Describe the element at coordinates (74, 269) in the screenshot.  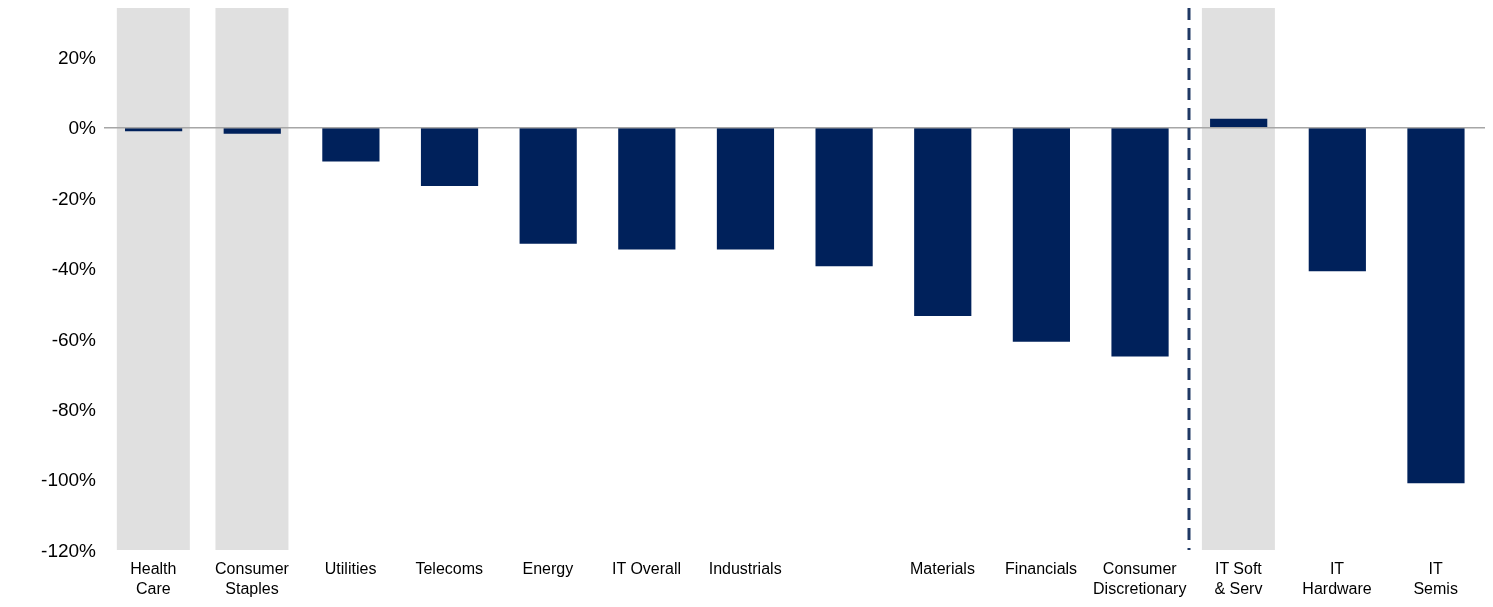
I see `y-tick-label: -40%` at that location.